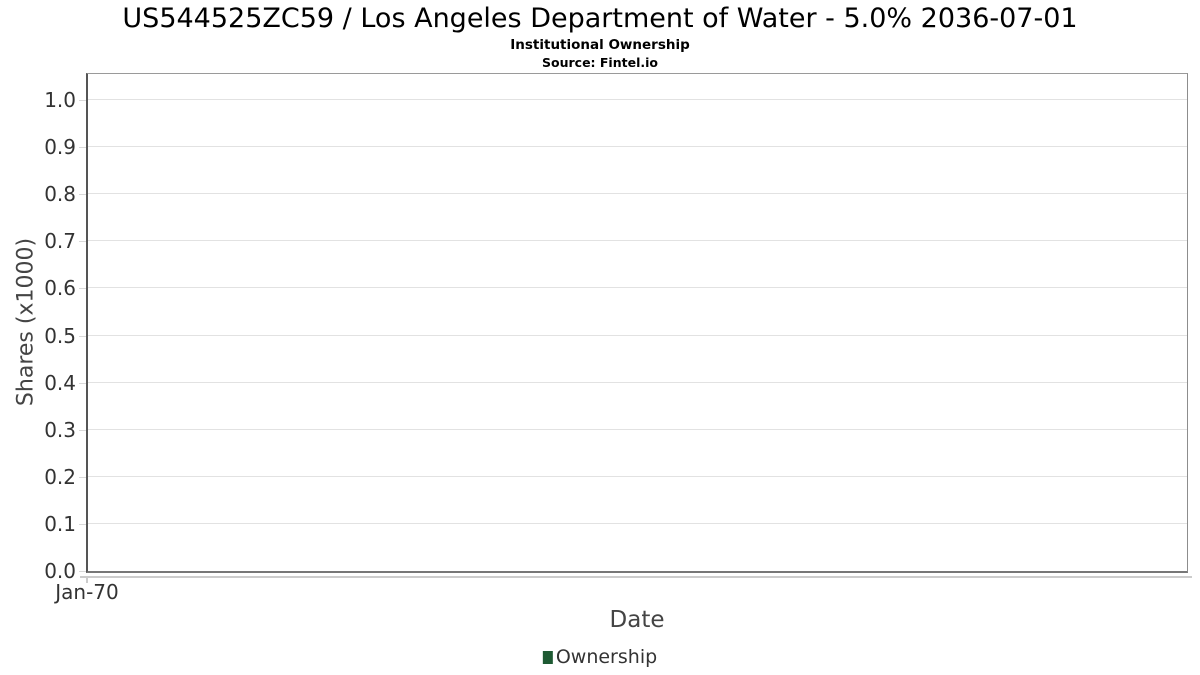 The width and height of the screenshot is (1200, 675). Describe the element at coordinates (87, 579) in the screenshot. I see `x-tick-mark` at that location.